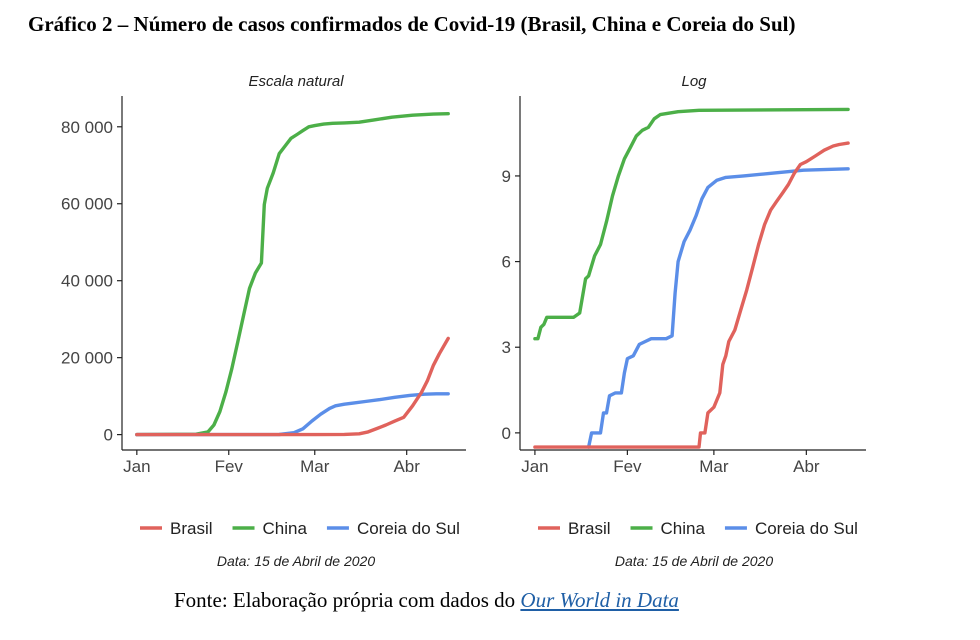 The image size is (980, 640). I want to click on source-prefix: Fonte: Elaboração própria com dados do, so click(347, 600).